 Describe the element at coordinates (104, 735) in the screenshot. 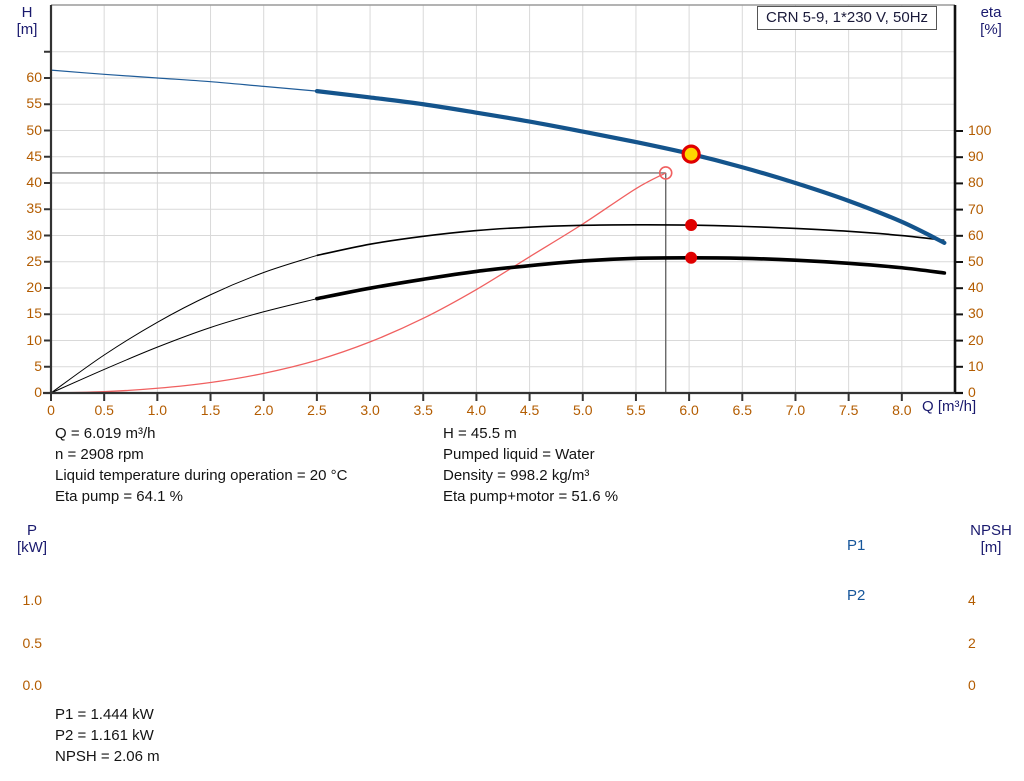

I see `power-info-line-1: P2 = 1.161 kW` at that location.